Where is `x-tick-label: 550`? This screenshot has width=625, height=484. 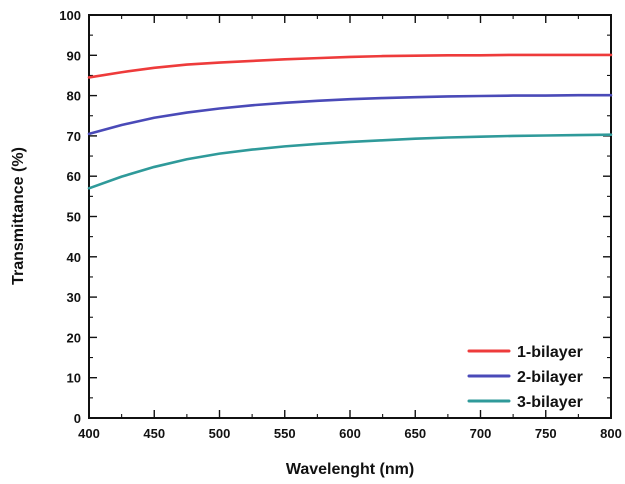 x-tick-label: 550 is located at coordinates (285, 433).